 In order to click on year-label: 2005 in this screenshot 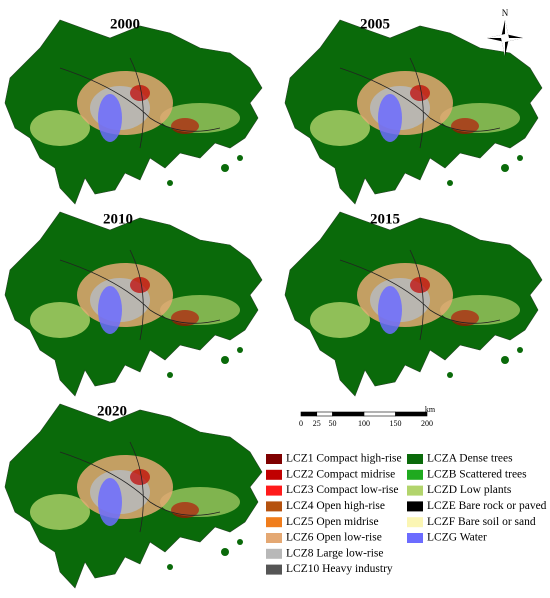, I will do `click(375, 24)`.